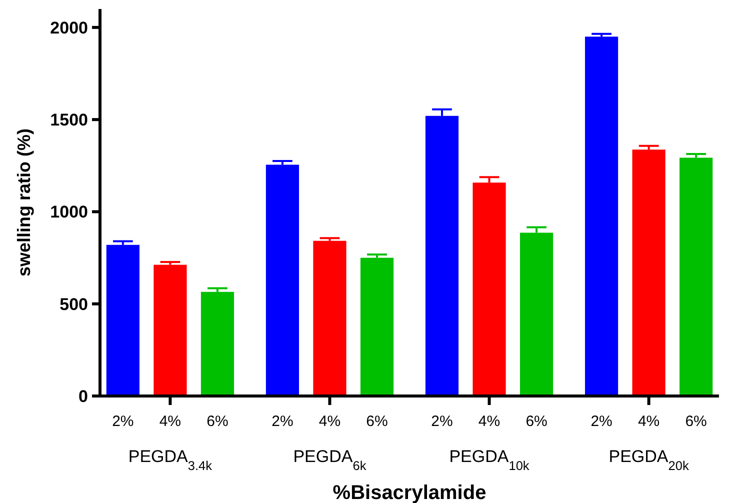 Image resolution: width=729 pixels, height=503 pixels. I want to click on x-tick-label: PEGDA$_{20k}$, so click(649, 459).